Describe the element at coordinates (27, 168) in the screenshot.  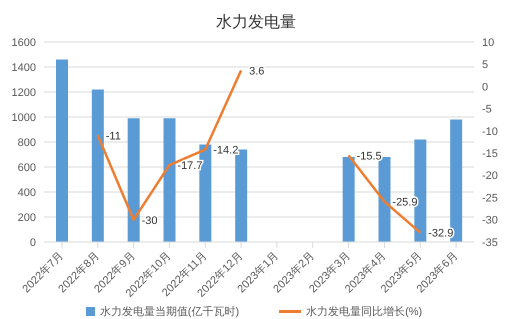
I see `y-tick-label: 600` at that location.